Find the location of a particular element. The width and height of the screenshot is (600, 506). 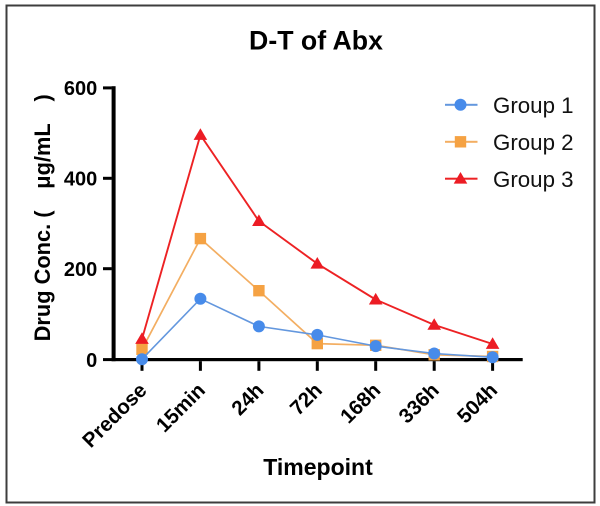

svg-text: D-T of Abx is located at coordinates (316, 40).